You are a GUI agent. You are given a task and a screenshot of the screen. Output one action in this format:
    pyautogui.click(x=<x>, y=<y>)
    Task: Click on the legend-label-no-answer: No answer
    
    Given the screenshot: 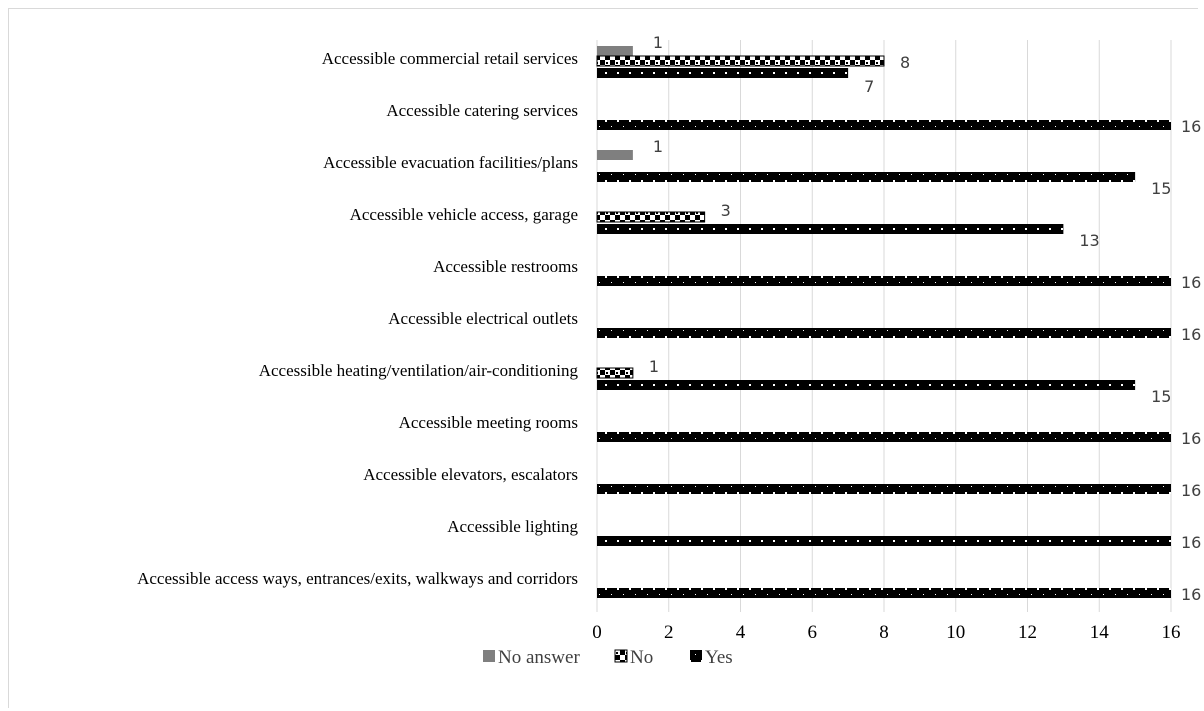 What is the action you would take?
    pyautogui.click(x=539, y=657)
    